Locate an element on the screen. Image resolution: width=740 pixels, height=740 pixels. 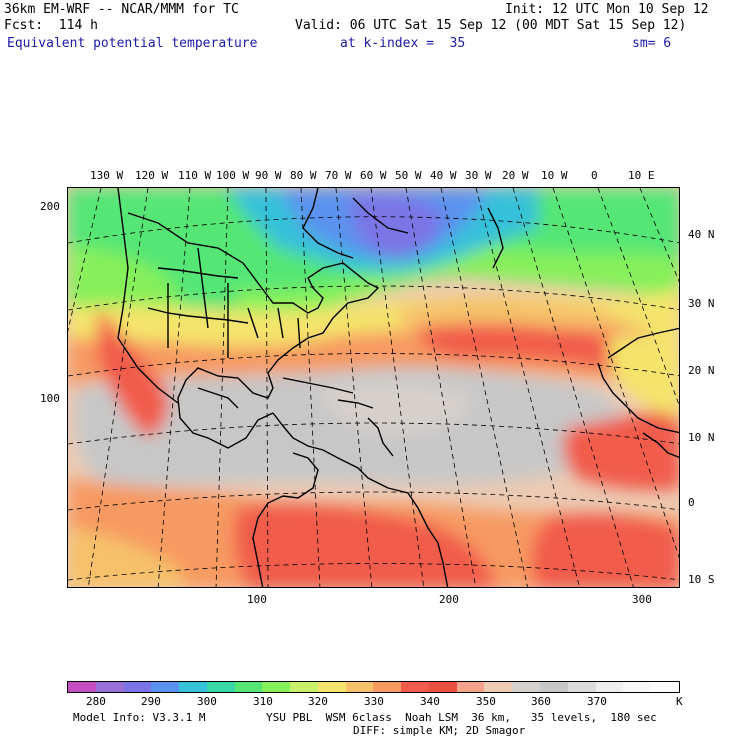
smoothing-label: sm= 6 is located at coordinates (652, 43).